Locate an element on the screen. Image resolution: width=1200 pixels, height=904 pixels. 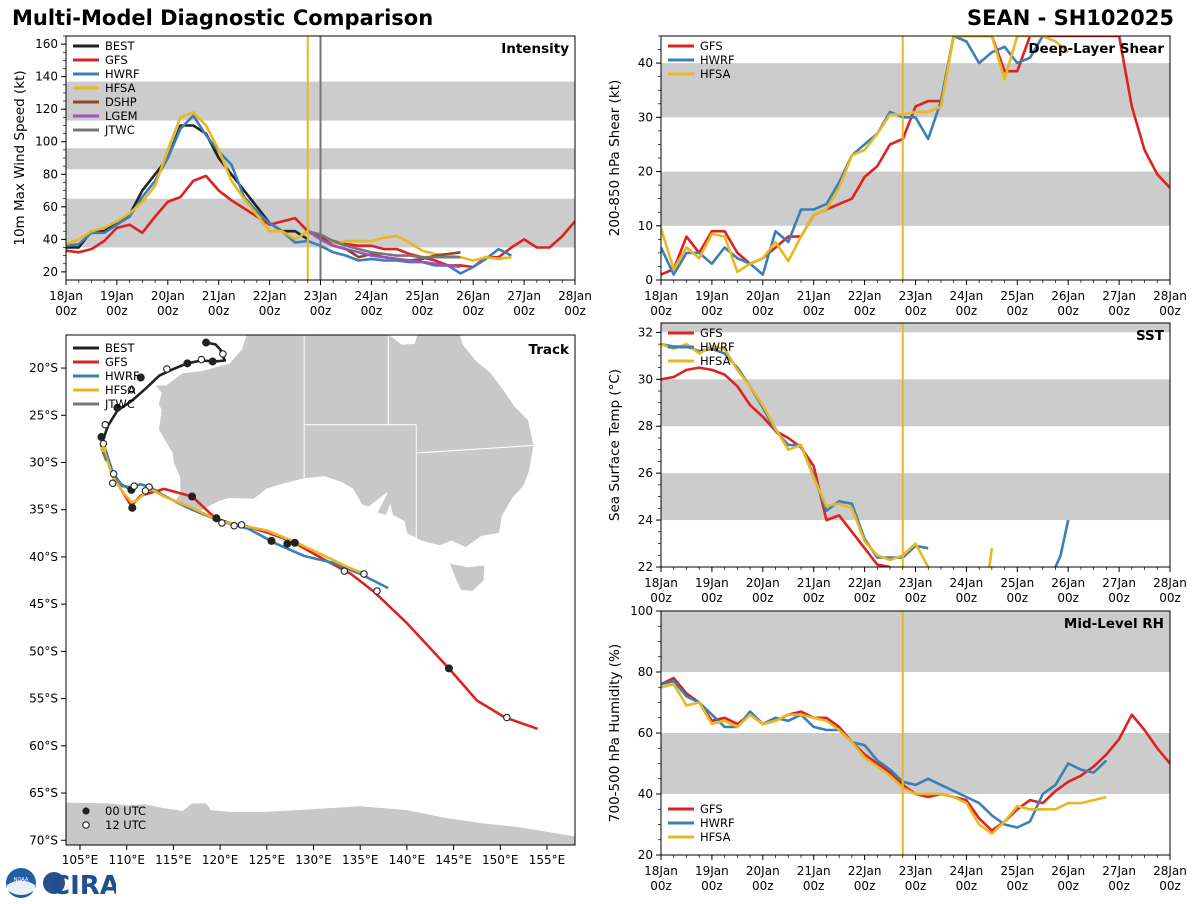
rh-legend-label-hwrf: HWRF is located at coordinates (717, 823).